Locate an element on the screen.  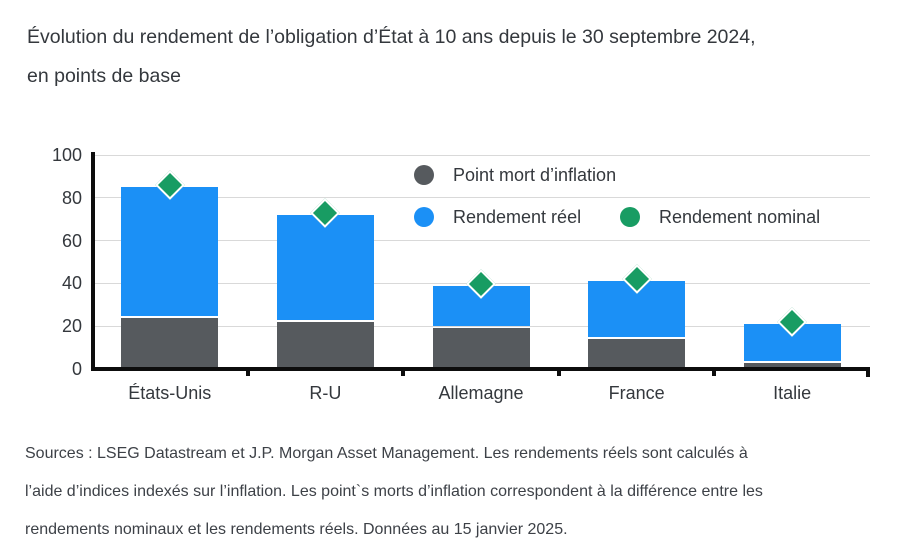
legend-item: Rendement nominal is located at coordinates (720, 217).